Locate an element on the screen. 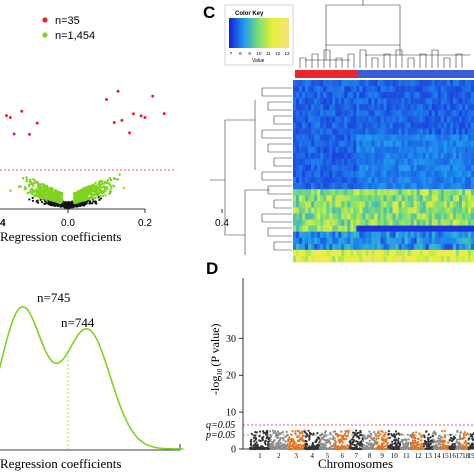 This screenshot has height=474, width=474. chromosome-label: 13 is located at coordinates (429, 456).